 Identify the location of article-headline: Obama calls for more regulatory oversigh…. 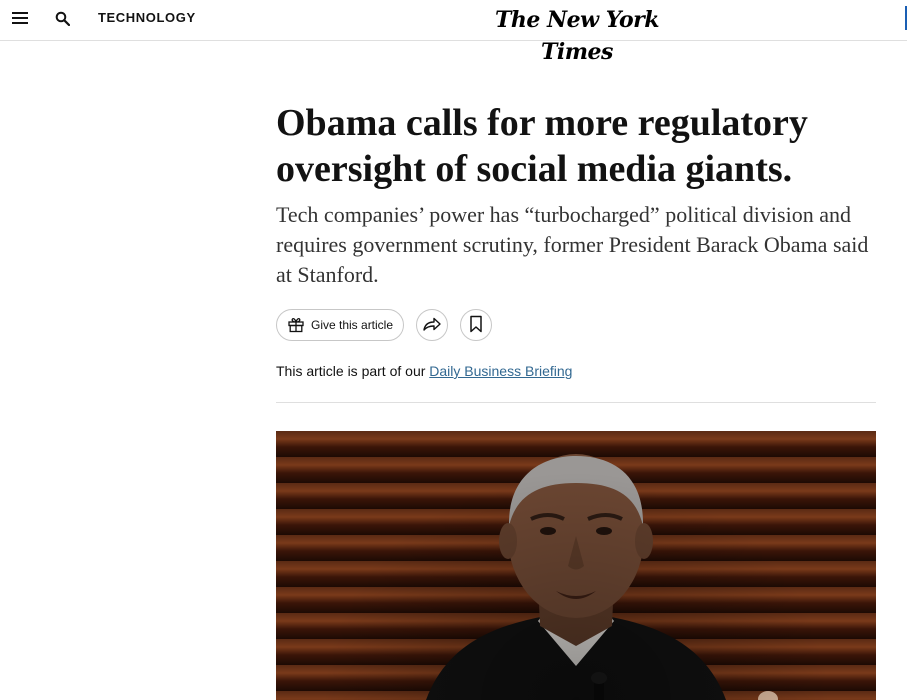
(542, 146).